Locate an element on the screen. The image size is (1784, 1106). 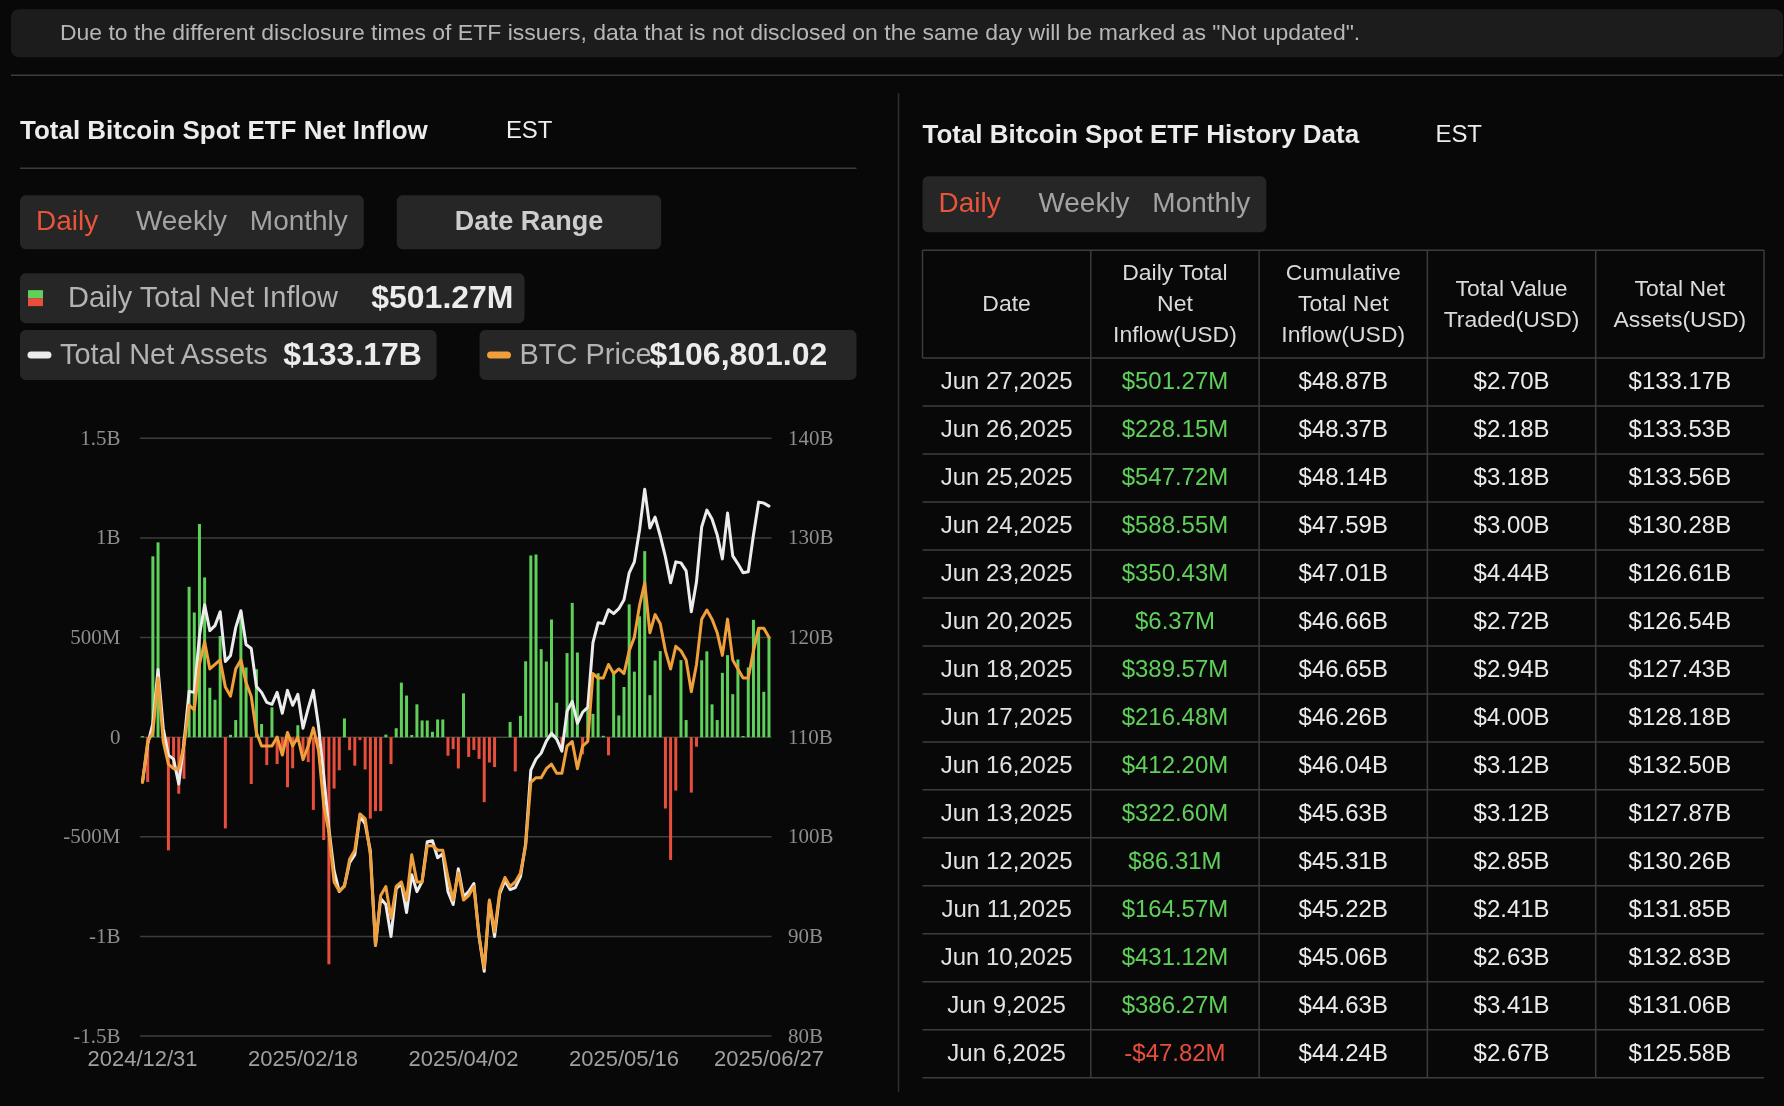
text: $44.63B is located at coordinates (1343, 1004).